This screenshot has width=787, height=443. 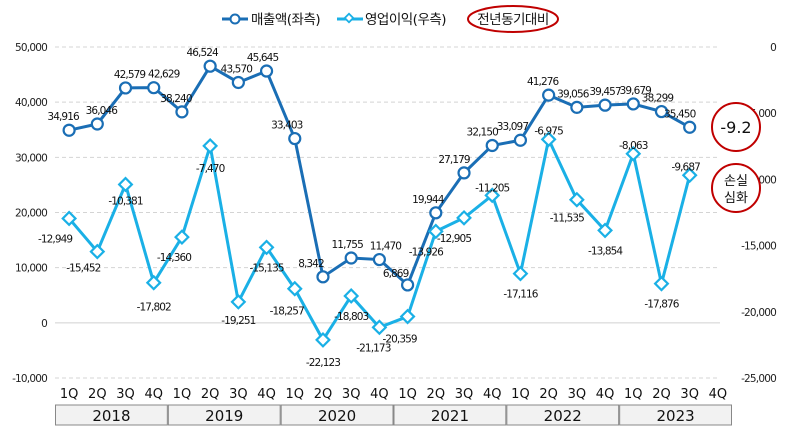 I want to click on operating-profit-data-label: -15,452, so click(x=83, y=269).